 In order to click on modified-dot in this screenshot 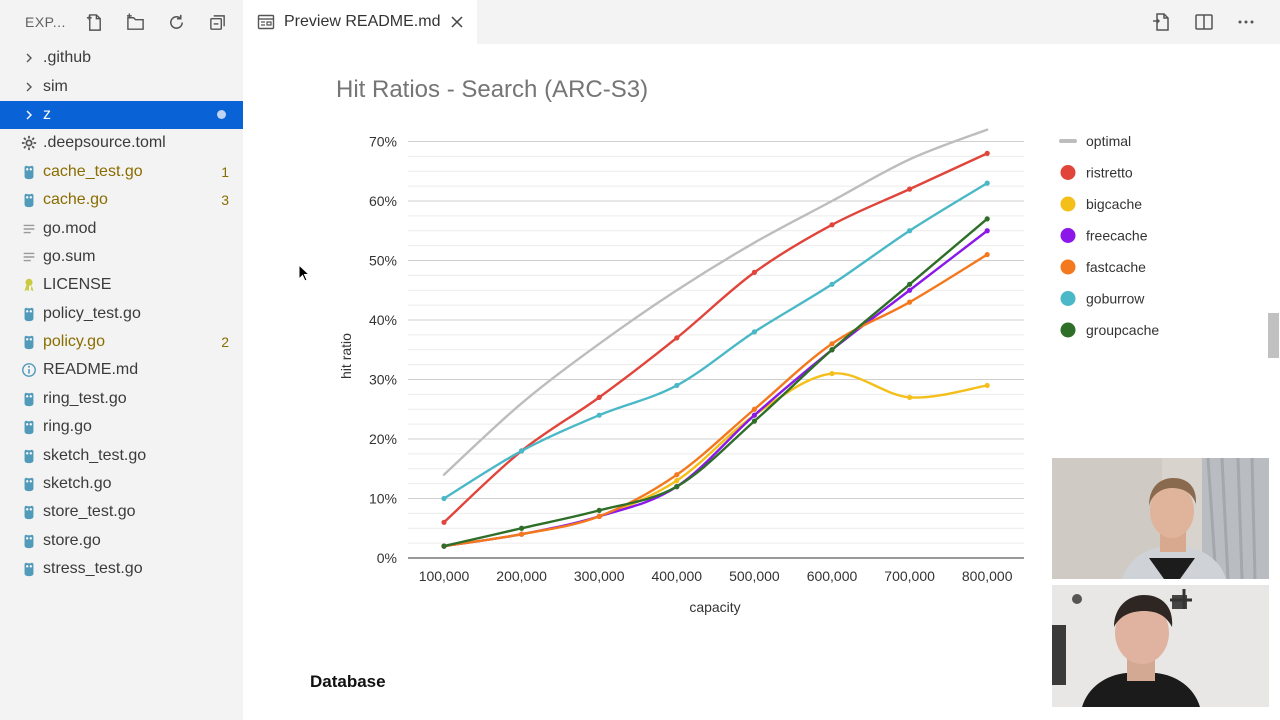, I will do `click(221, 115)`.